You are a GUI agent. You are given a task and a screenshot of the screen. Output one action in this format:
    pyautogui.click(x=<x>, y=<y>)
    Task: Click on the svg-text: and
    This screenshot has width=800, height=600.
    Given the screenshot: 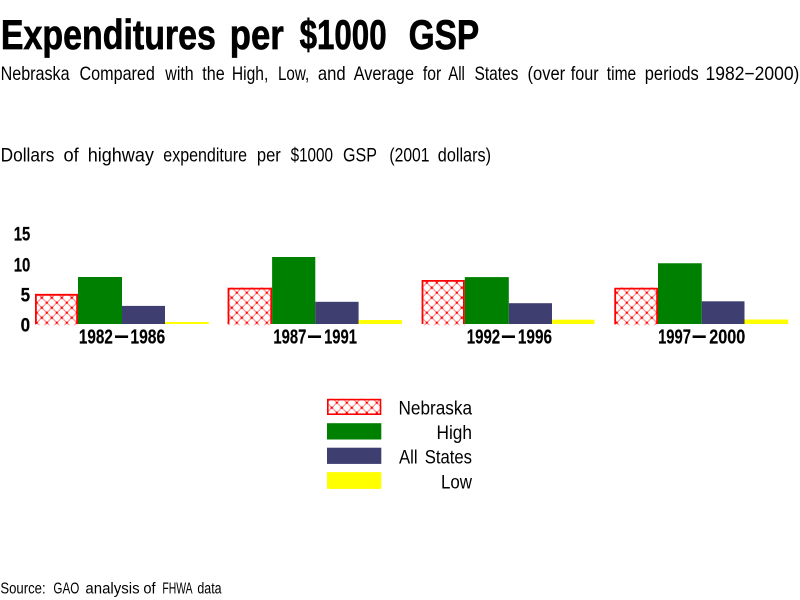 What is the action you would take?
    pyautogui.click(x=332, y=74)
    